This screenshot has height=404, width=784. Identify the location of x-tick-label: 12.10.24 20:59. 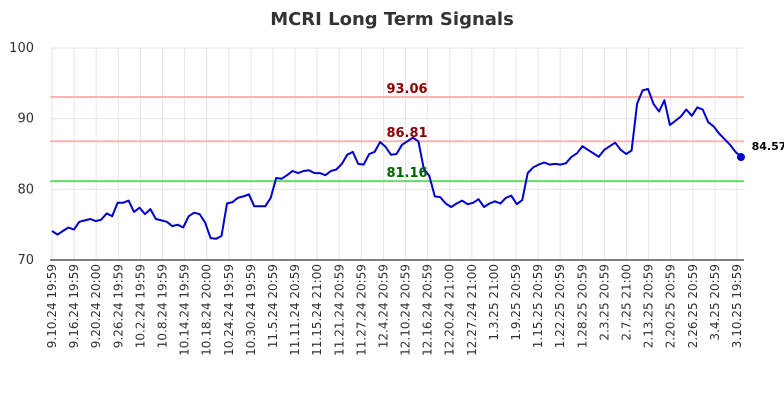
(406, 310).